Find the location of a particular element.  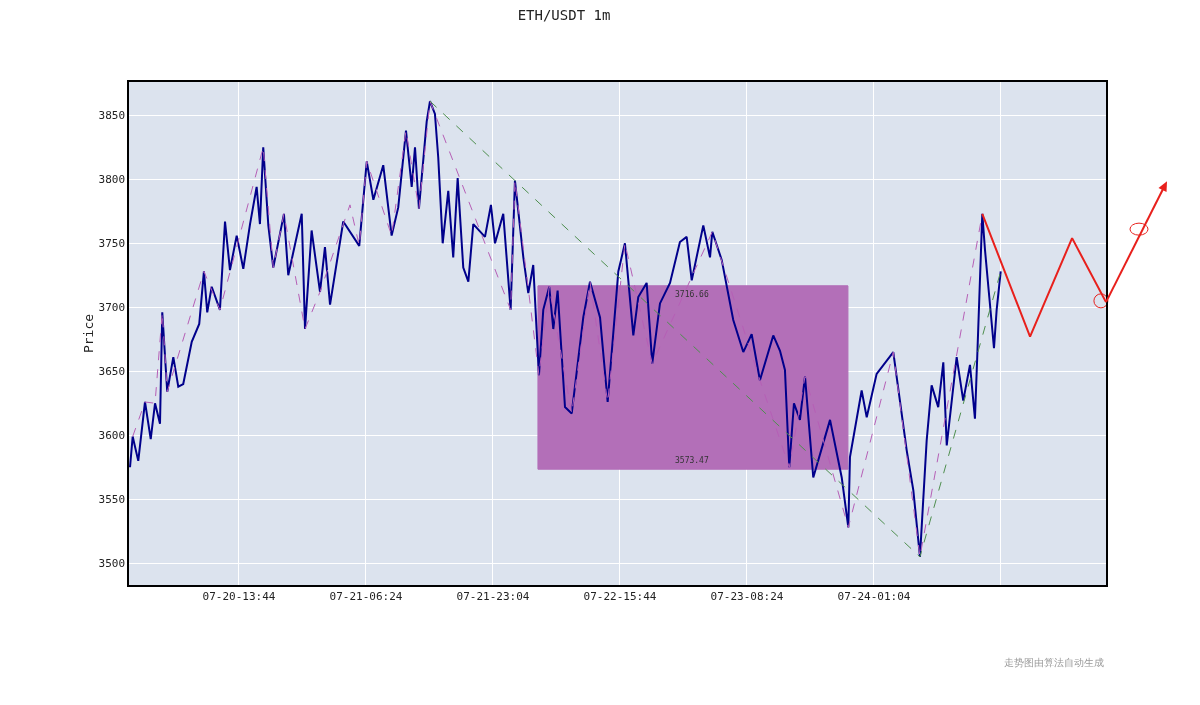

x-tick-label: 07-21-23:04 is located at coordinates (493, 596).